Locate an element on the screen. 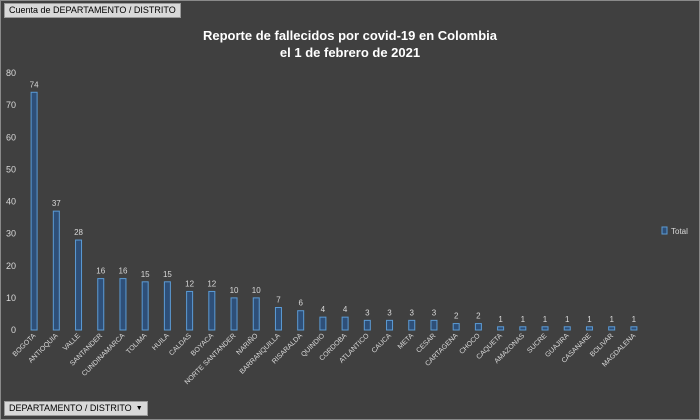  legend: Total is located at coordinates (674, 231).